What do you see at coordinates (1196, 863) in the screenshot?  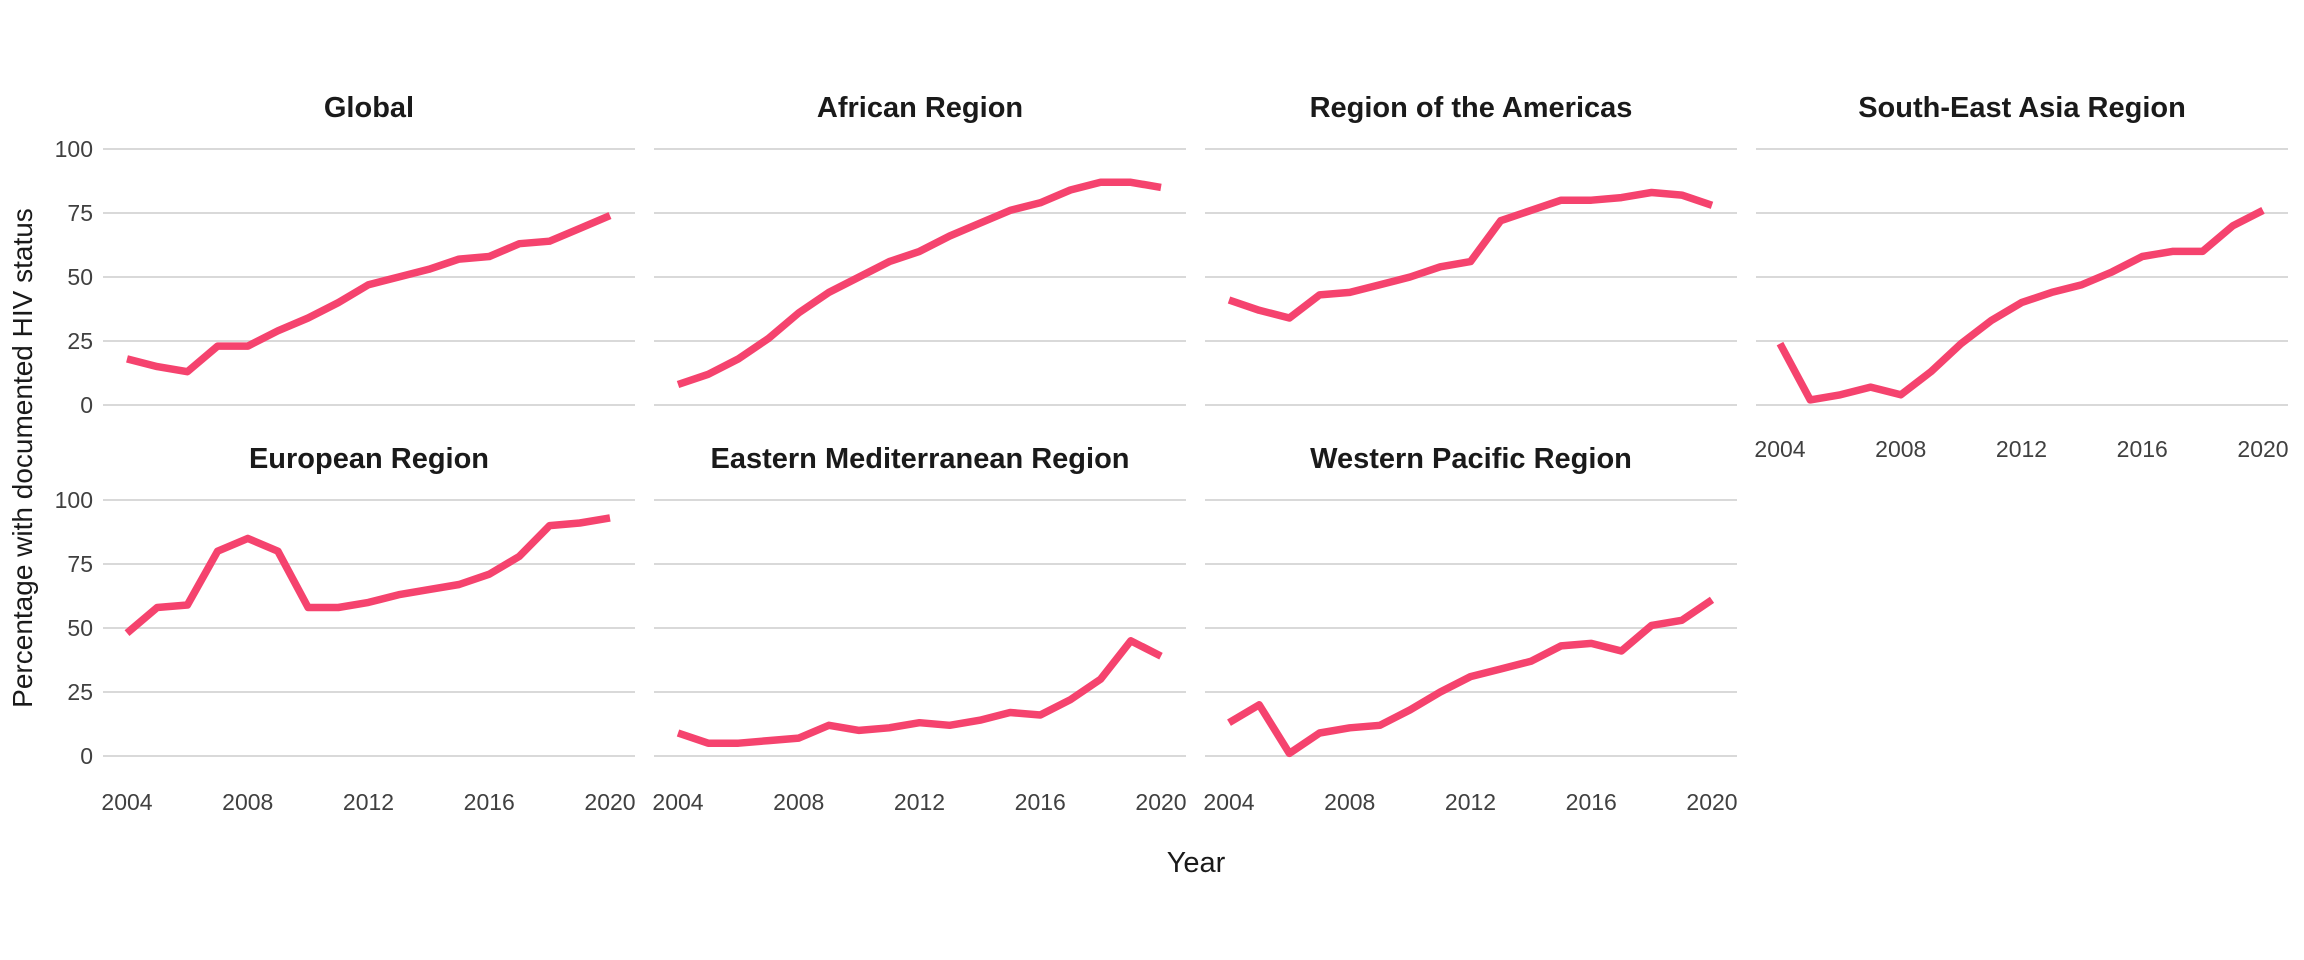 I see `x-axis-title: Year` at bounding box center [1196, 863].